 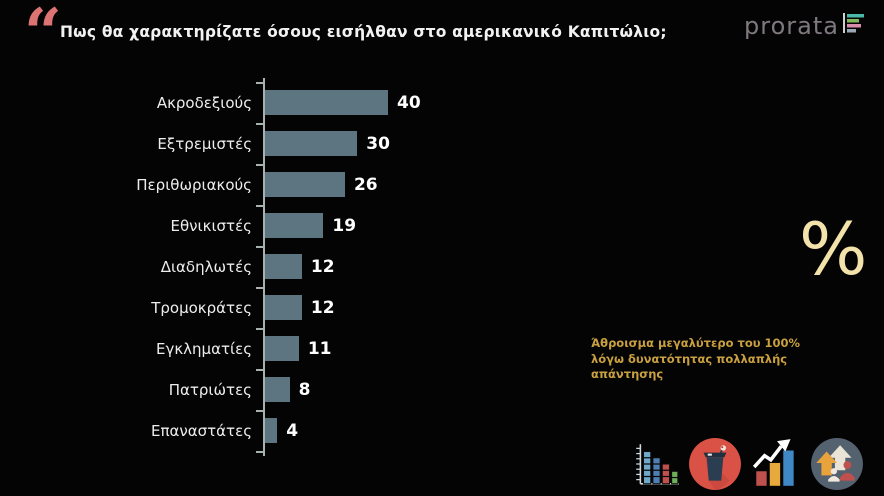 I want to click on category-label: Εθνικιστές, so click(x=211, y=225).